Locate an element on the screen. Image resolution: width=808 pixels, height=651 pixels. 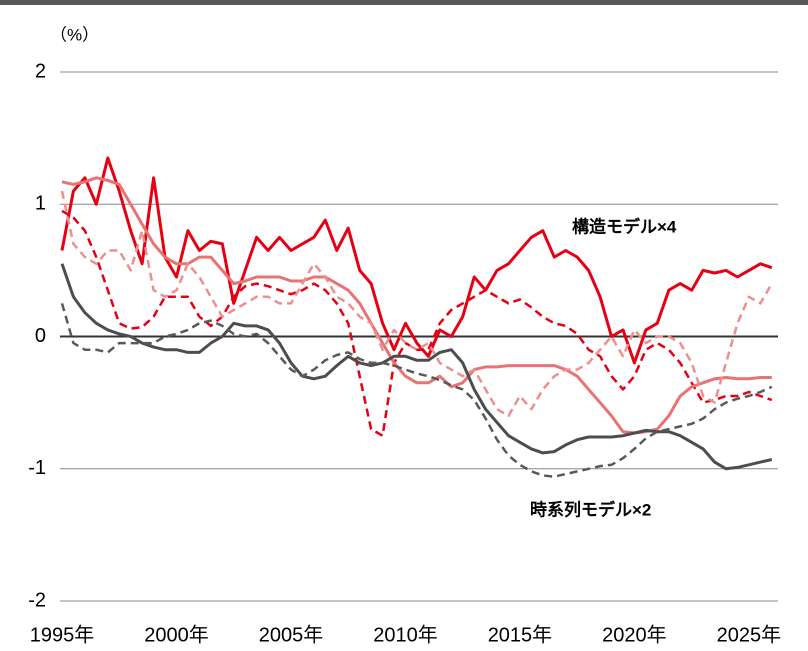
x-tick-label: 2005年 is located at coordinates (291, 634).